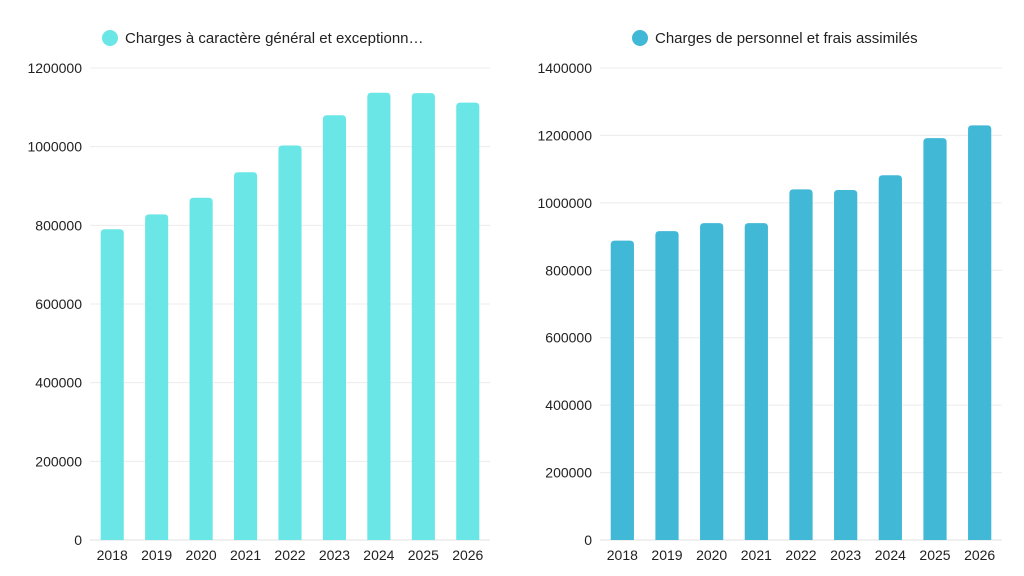 The image size is (1024, 576). What do you see at coordinates (786, 38) in the screenshot?
I see `legend-label: Charges de personnel et frais assimilés` at bounding box center [786, 38].